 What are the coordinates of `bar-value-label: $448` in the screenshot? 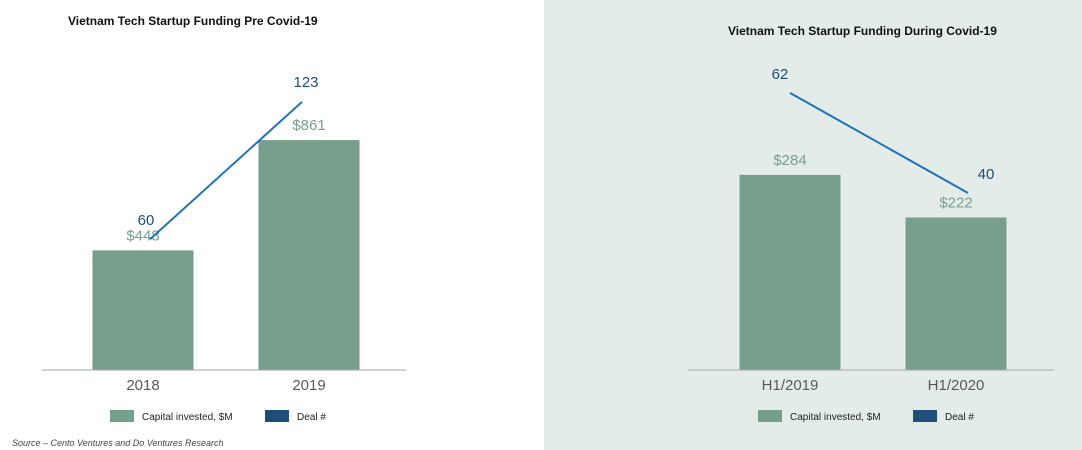 It's located at (142, 235).